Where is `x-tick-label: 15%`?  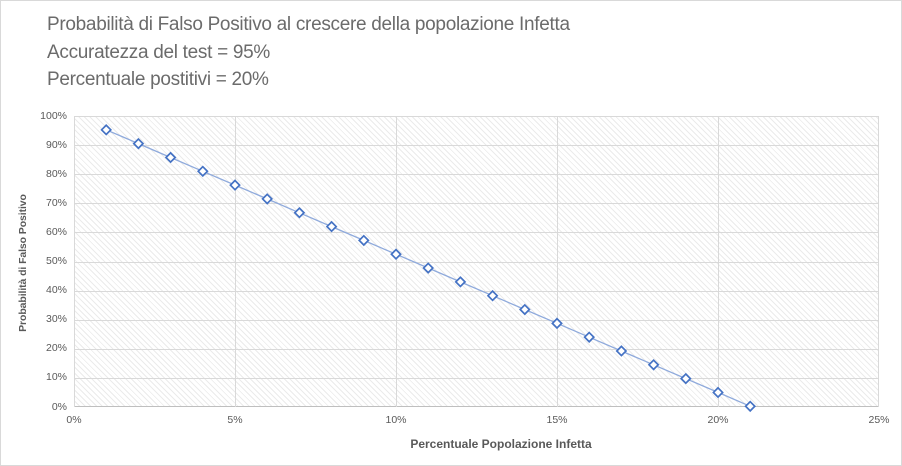
x-tick-label: 15% is located at coordinates (557, 420).